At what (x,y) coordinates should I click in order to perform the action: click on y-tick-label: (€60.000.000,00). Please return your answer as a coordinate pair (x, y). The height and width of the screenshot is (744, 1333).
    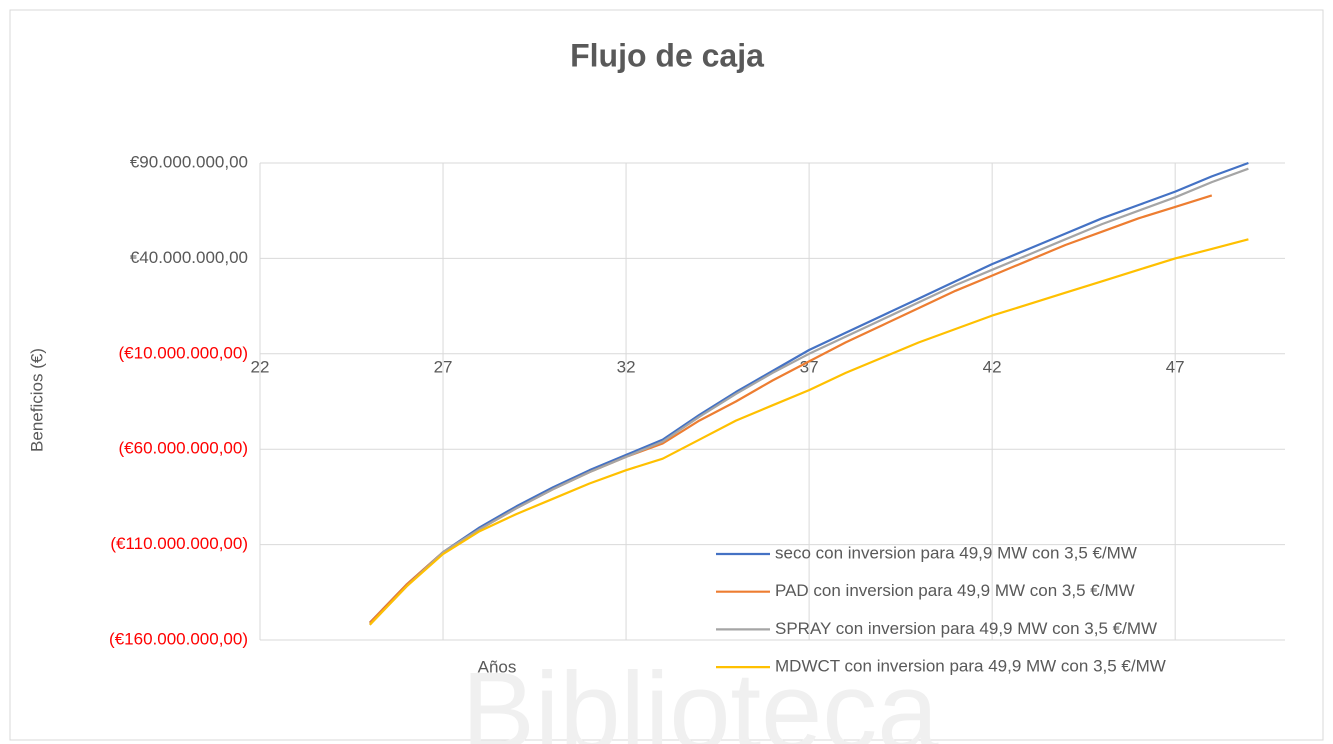
    Looking at the image, I should click on (184, 448).